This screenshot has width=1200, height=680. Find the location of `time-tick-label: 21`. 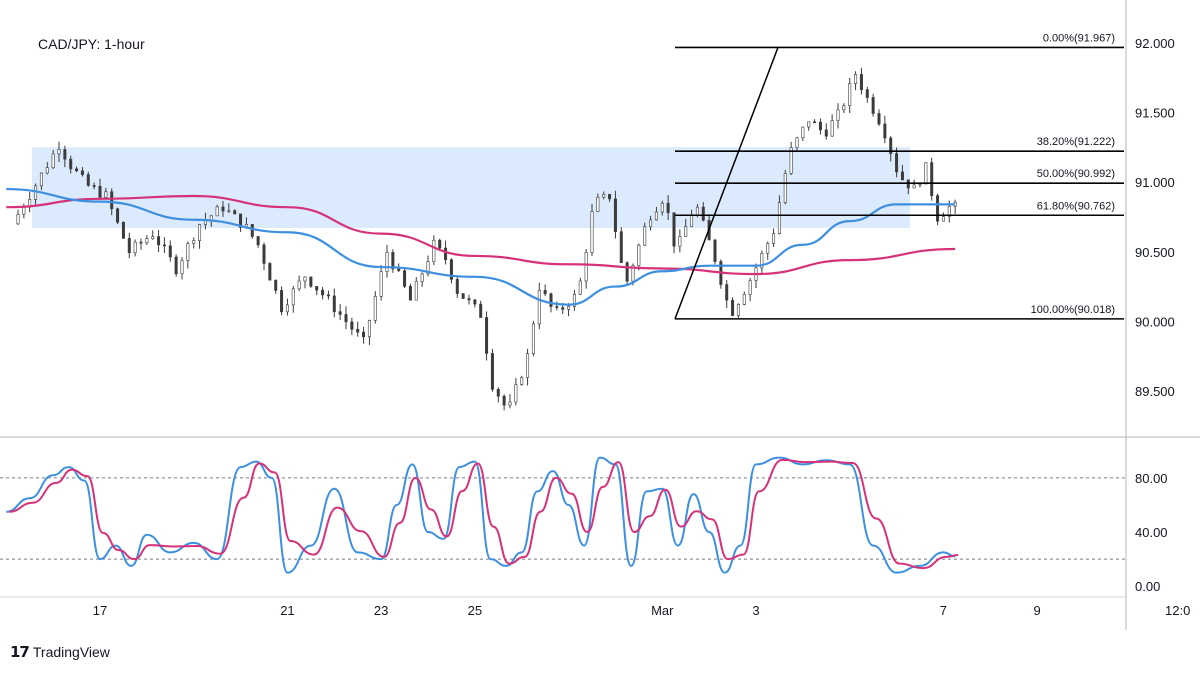

time-tick-label: 21 is located at coordinates (287, 610).